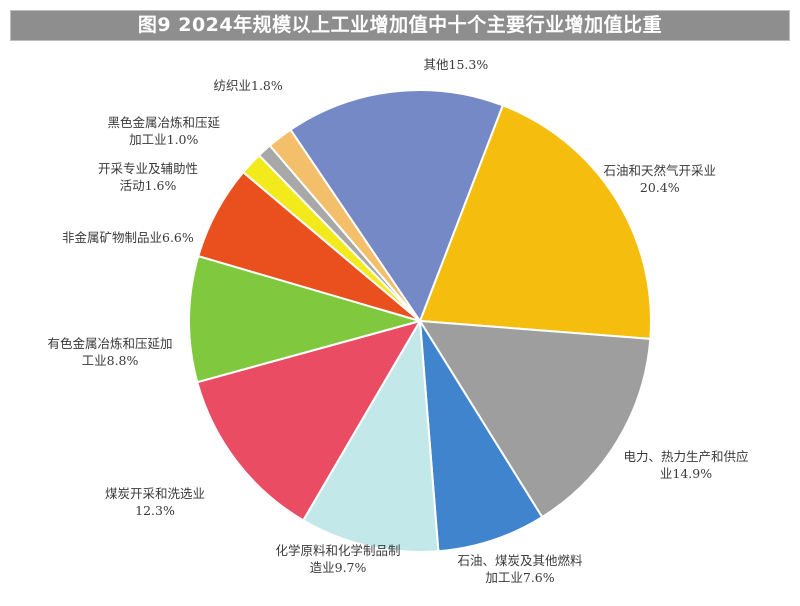  Describe the element at coordinates (155, 510) in the screenshot. I see `slice-label-line: 12.3%` at that location.